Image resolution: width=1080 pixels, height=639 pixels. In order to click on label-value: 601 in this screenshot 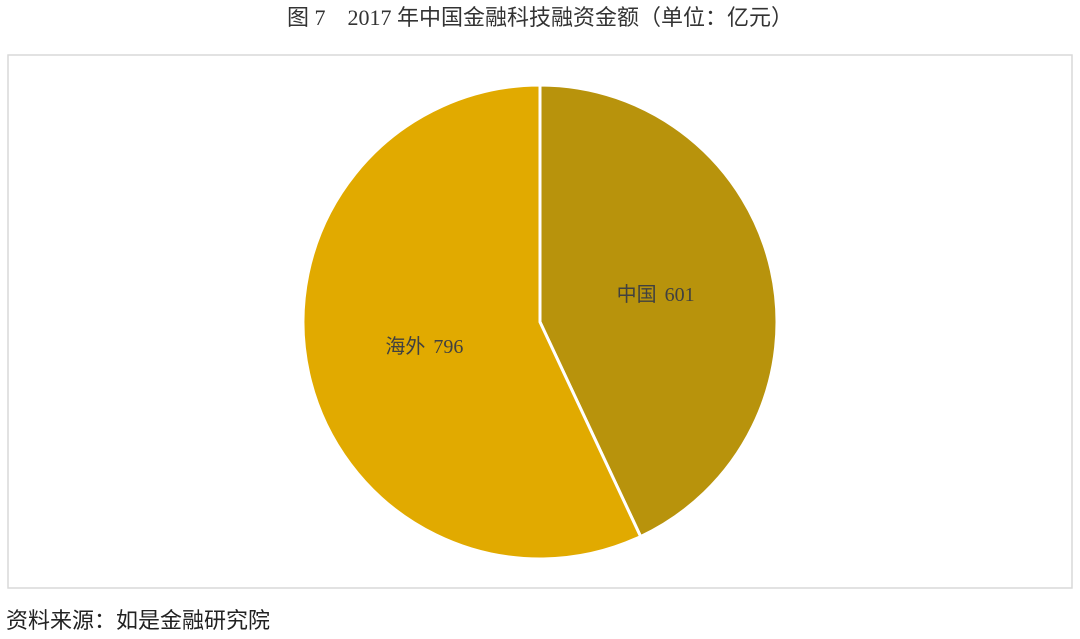, I will do `click(680, 295)`.